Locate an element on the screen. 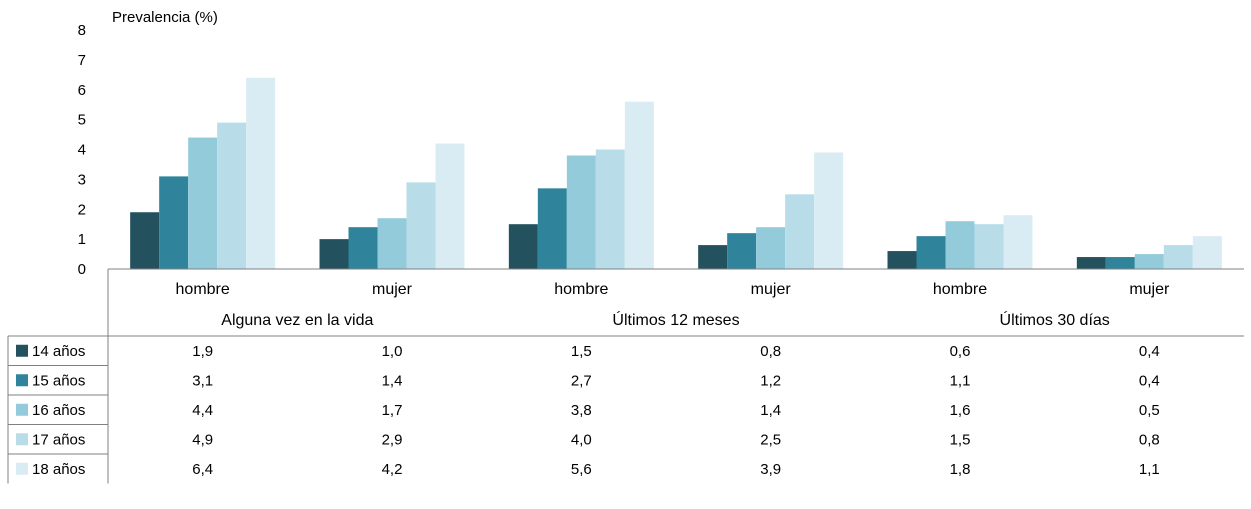 Image resolution: width=1251 pixels, height=509 pixels. group-label: Alguna vez en la vida is located at coordinates (297, 320).